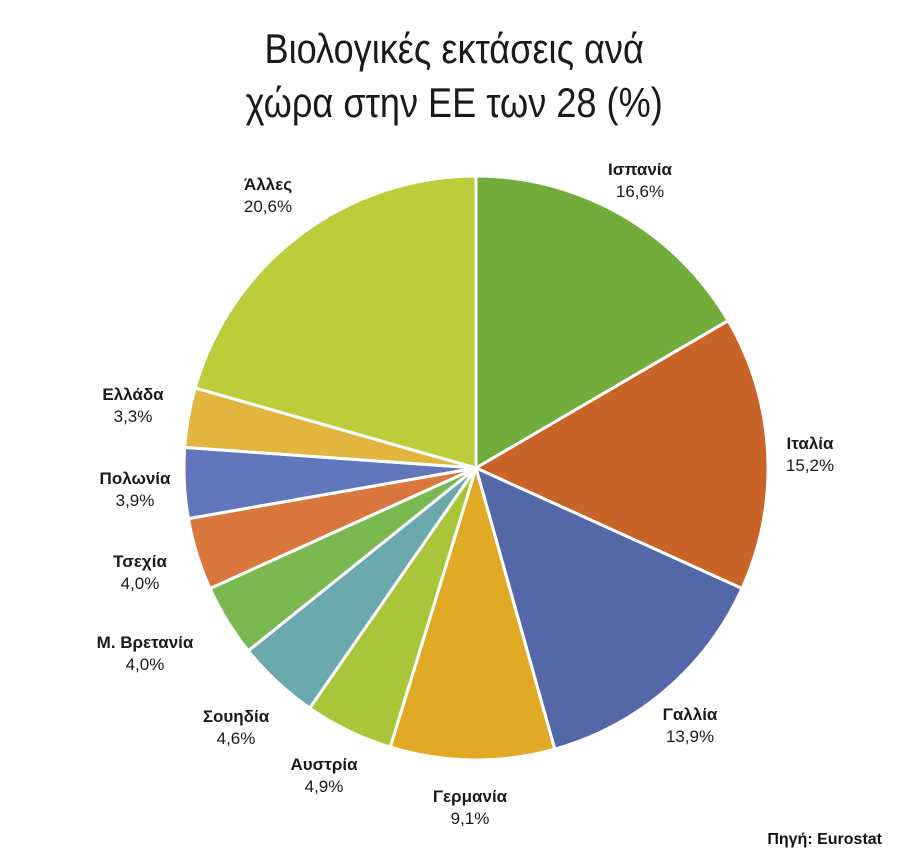 The height and width of the screenshot is (859, 900). Describe the element at coordinates (470, 796) in the screenshot. I see `slice-label-4: Γερμανία` at that location.